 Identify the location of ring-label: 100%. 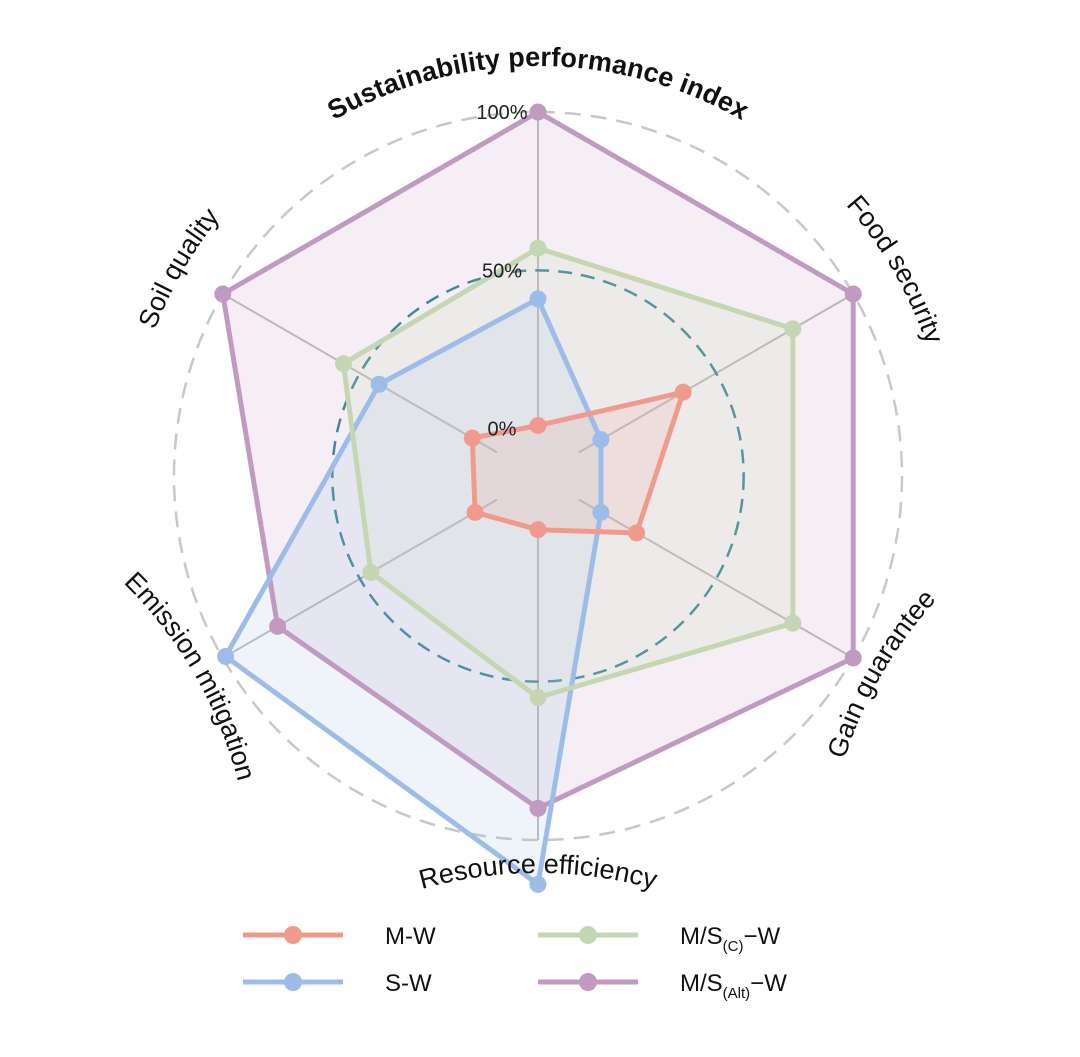
(501, 113).